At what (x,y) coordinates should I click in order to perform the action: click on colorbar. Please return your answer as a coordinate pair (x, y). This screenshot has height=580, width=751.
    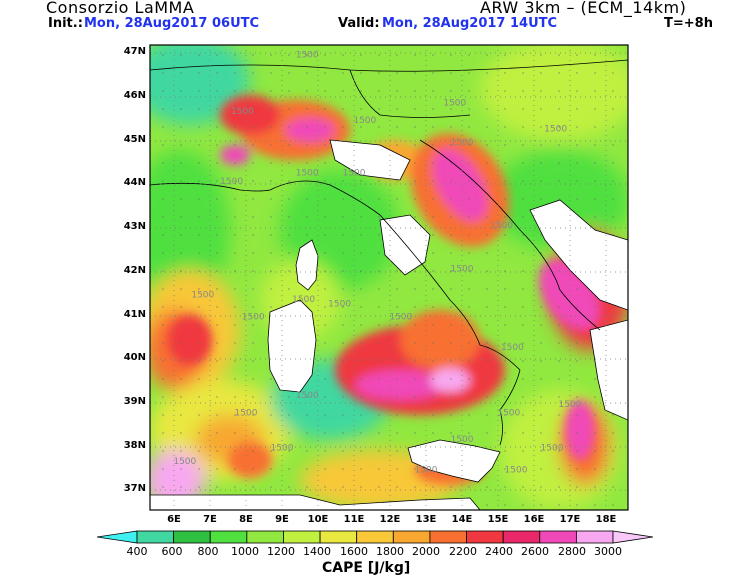
    Looking at the image, I should click on (375, 537).